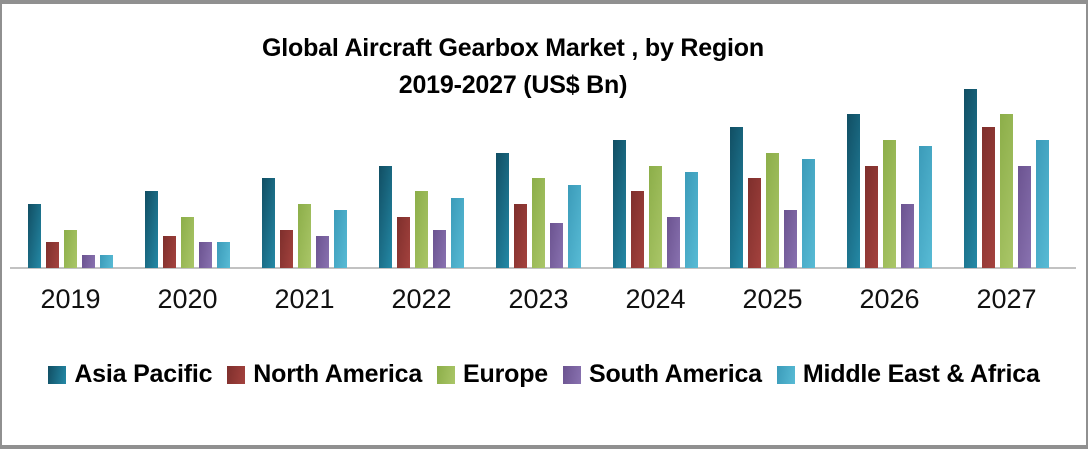  Describe the element at coordinates (513, 85) in the screenshot. I see `chart-title-line2: 2019-2027 (US$ Bn)` at that location.